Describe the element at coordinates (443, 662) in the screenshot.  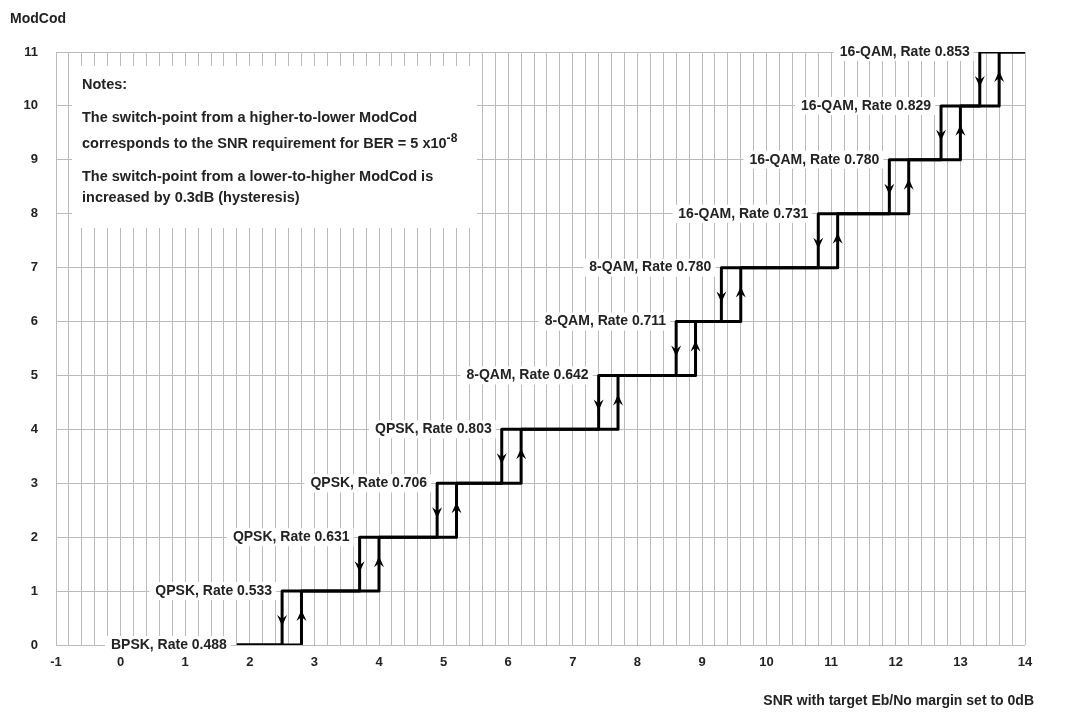
I see `x-tick-label: 5` at that location.